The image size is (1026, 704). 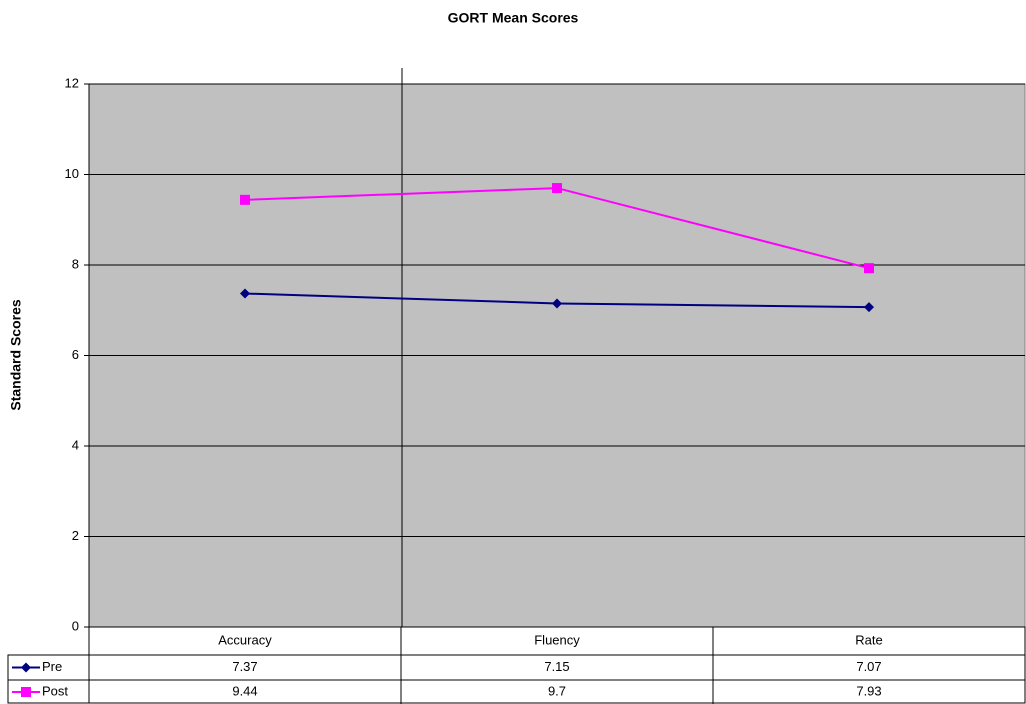 I want to click on y-tick-label: 0, so click(x=75, y=625).